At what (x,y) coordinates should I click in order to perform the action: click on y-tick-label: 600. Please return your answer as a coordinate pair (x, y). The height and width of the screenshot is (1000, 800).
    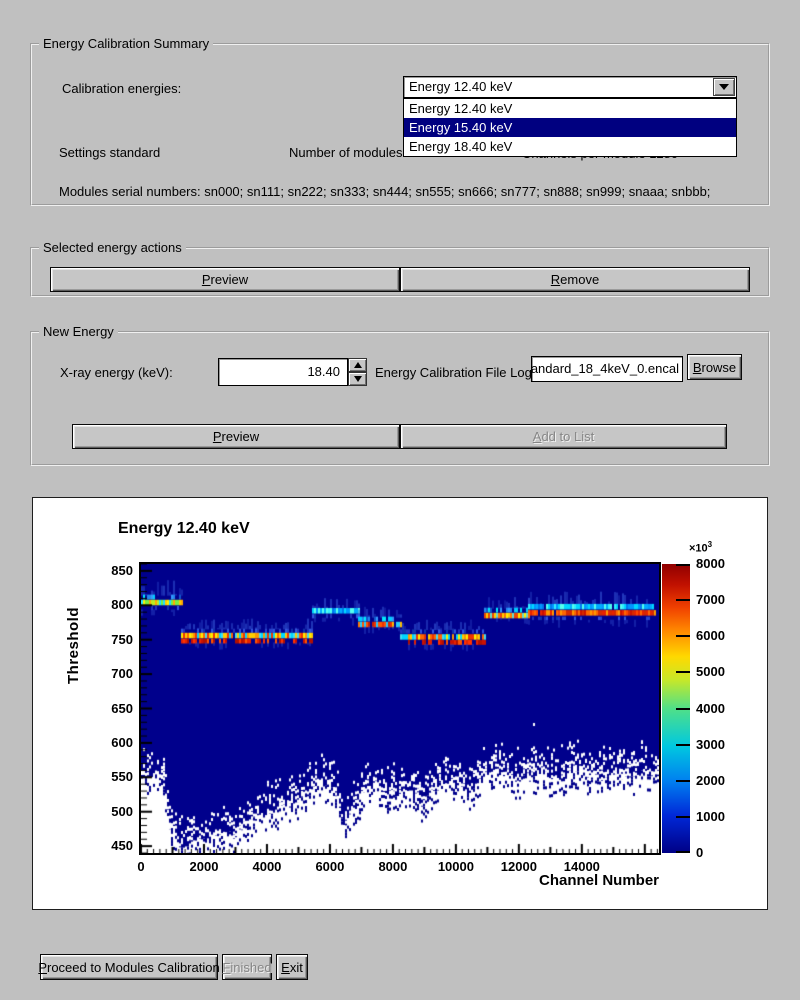
    Looking at the image, I should click on (122, 742).